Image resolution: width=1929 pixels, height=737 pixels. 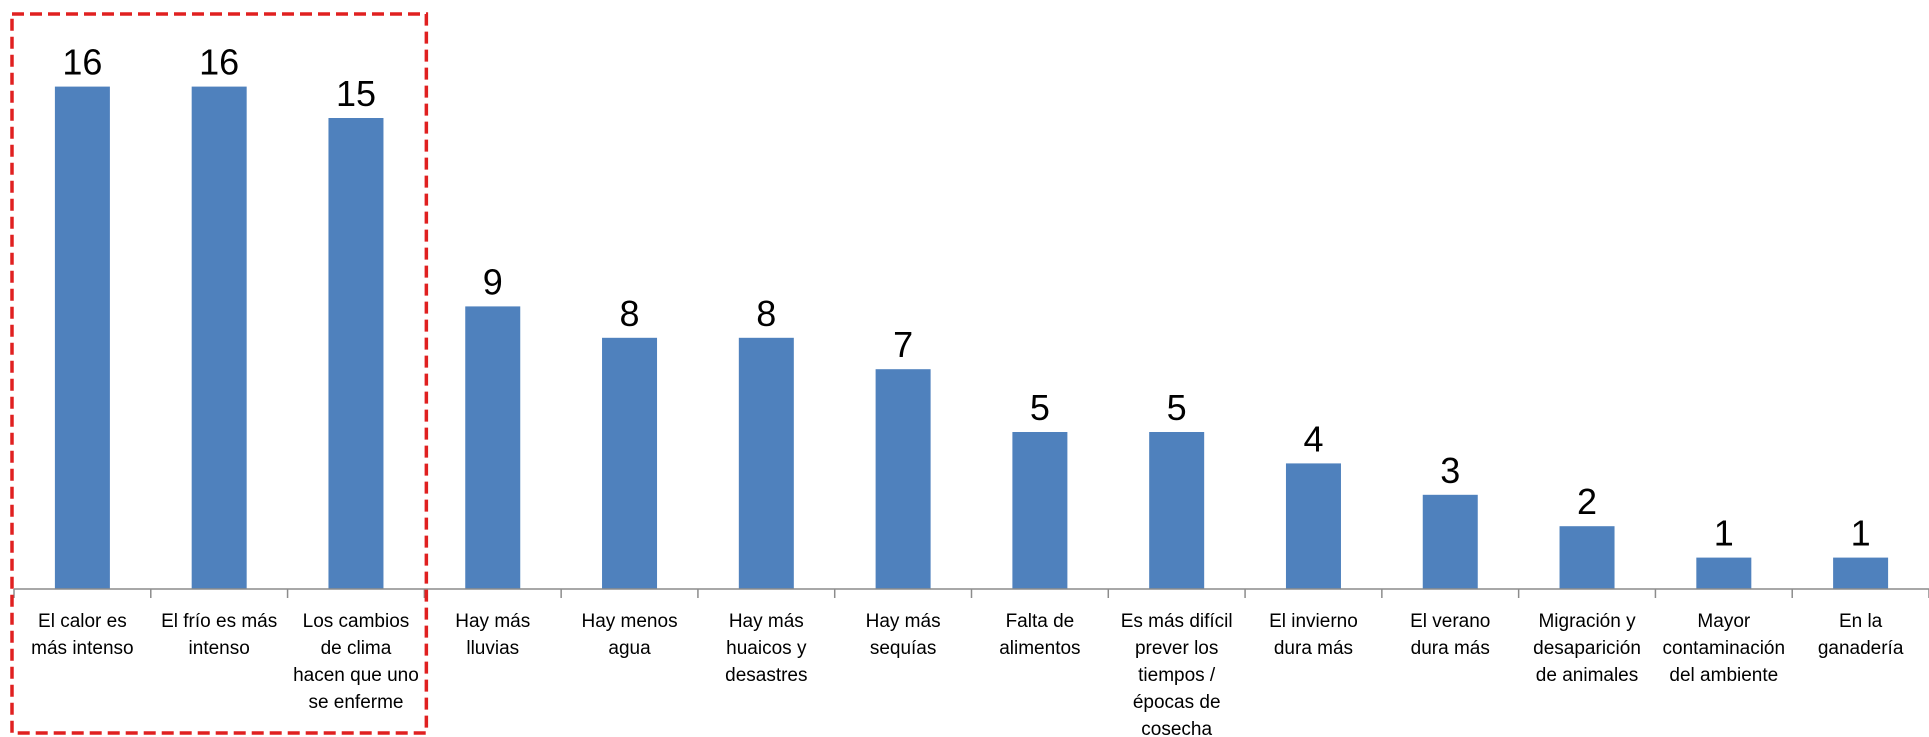 I want to click on category-label-line: desaparición, so click(x=1587, y=648).